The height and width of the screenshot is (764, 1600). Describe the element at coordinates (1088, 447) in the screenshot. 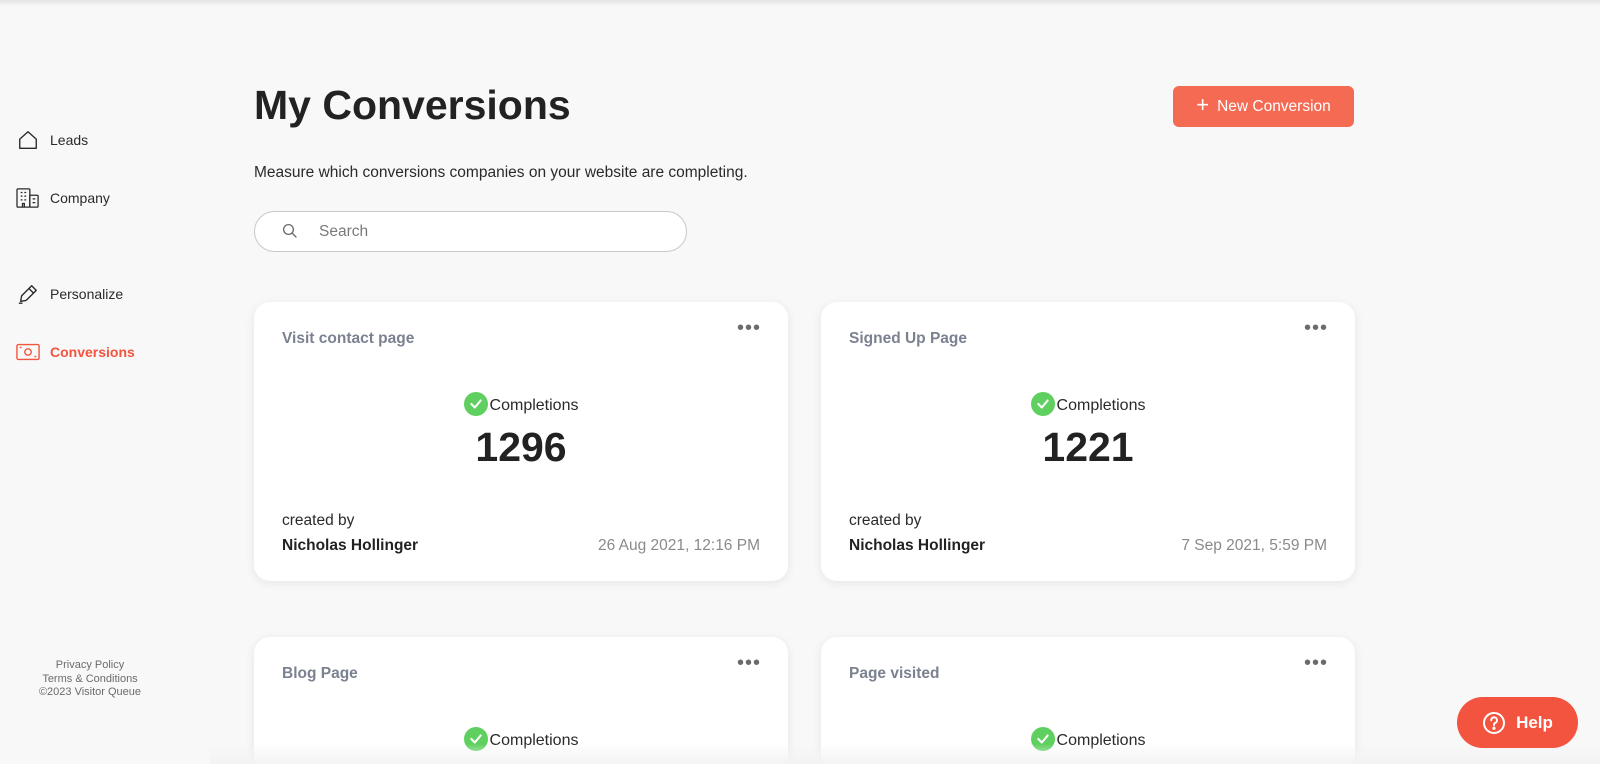

I see `completions-count: 1221` at that location.